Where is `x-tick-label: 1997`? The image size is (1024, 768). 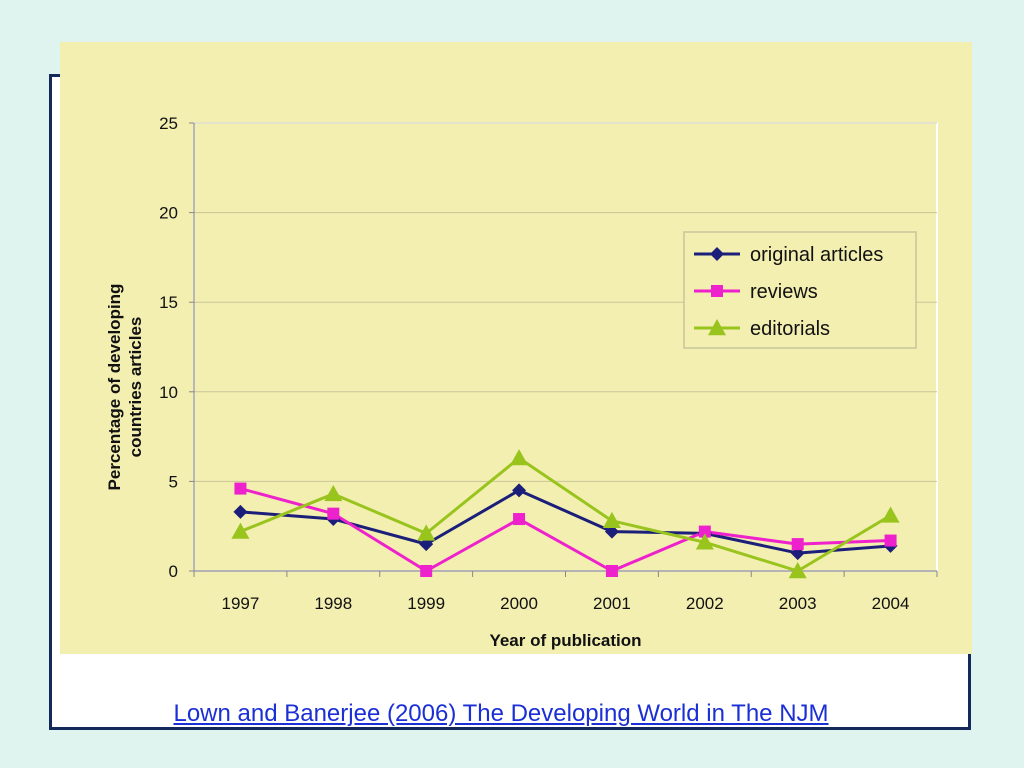
x-tick-label: 1997 is located at coordinates (241, 603).